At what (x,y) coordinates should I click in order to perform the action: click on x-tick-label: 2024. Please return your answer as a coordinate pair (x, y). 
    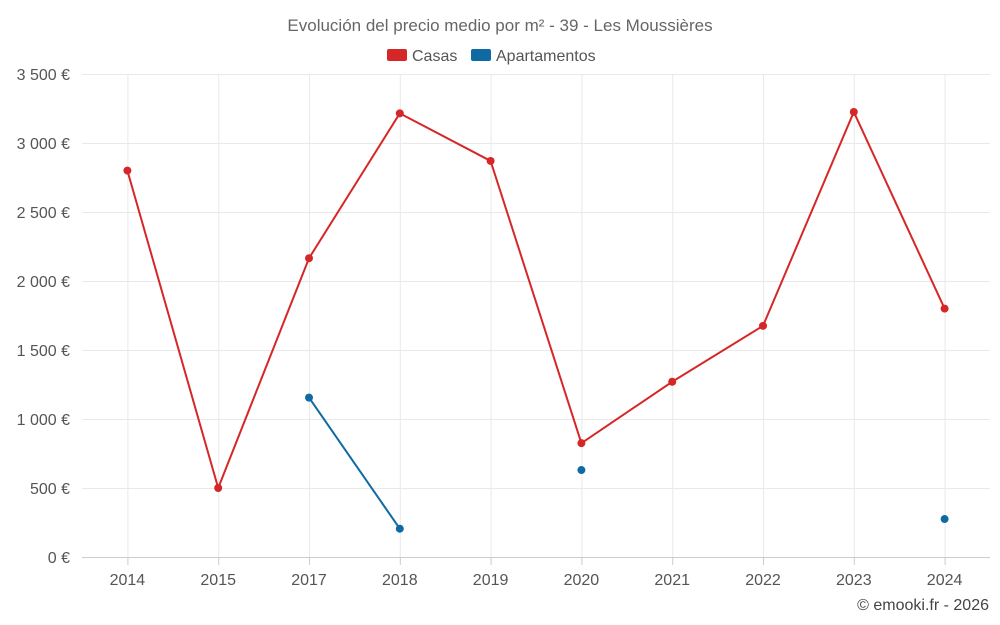
    Looking at the image, I should click on (945, 580).